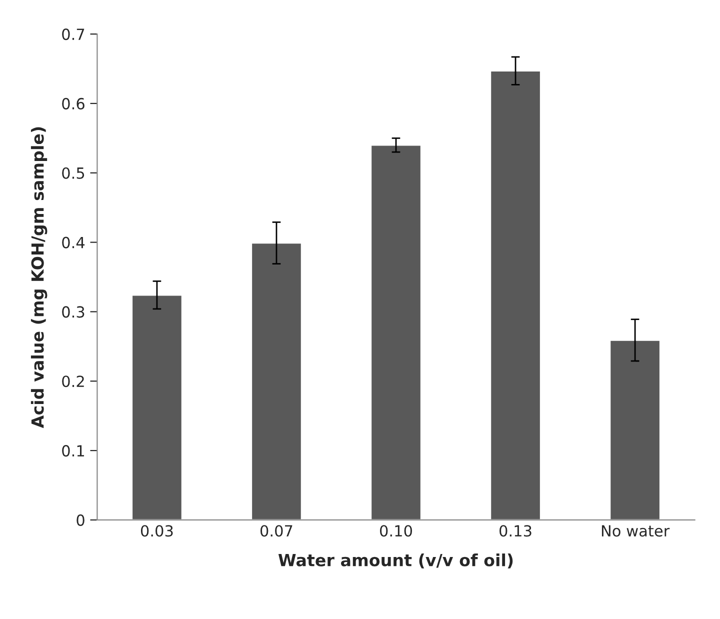  What do you see at coordinates (73, 242) in the screenshot?
I see `y-tick-label: 0.4` at bounding box center [73, 242].